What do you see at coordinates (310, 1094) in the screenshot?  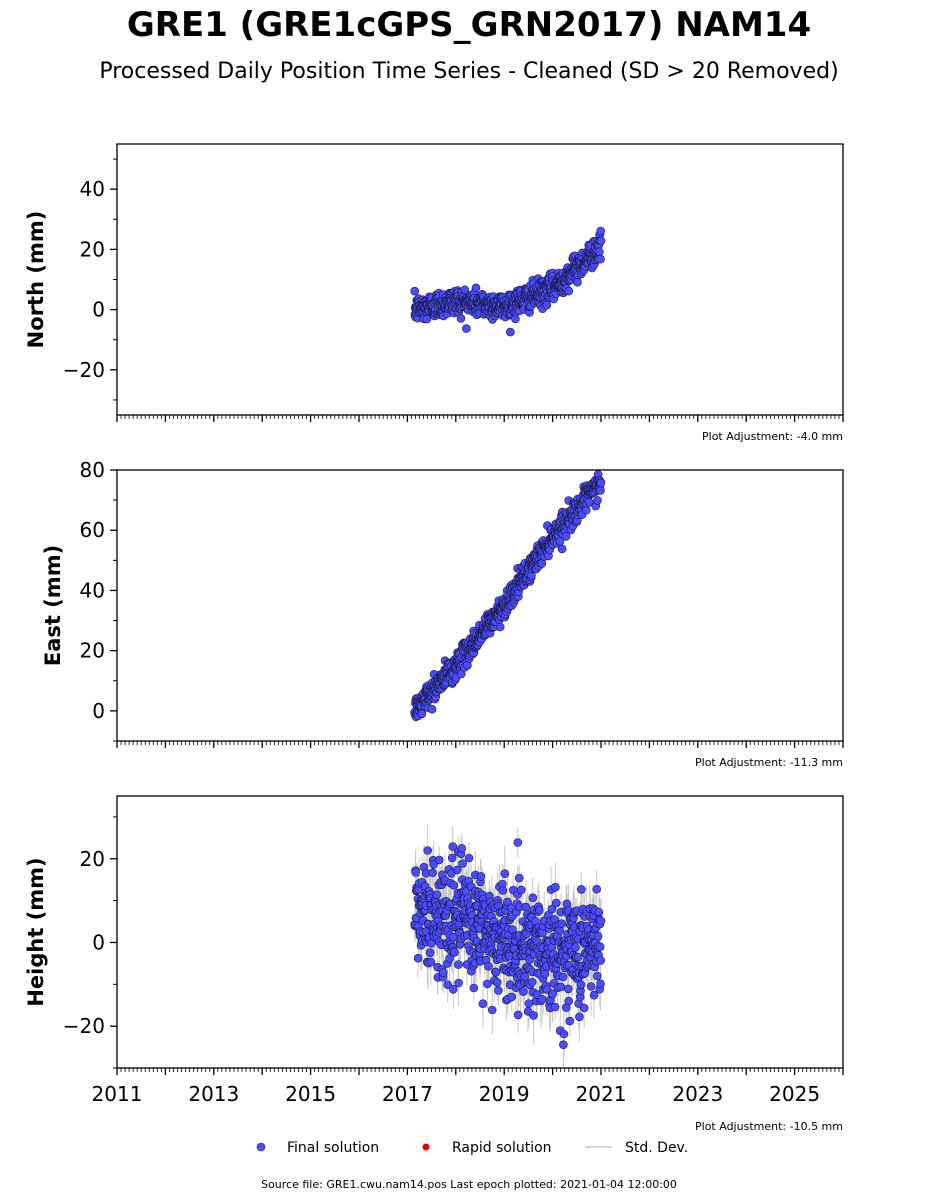 I see `x-tick-label: 2015` at bounding box center [310, 1094].